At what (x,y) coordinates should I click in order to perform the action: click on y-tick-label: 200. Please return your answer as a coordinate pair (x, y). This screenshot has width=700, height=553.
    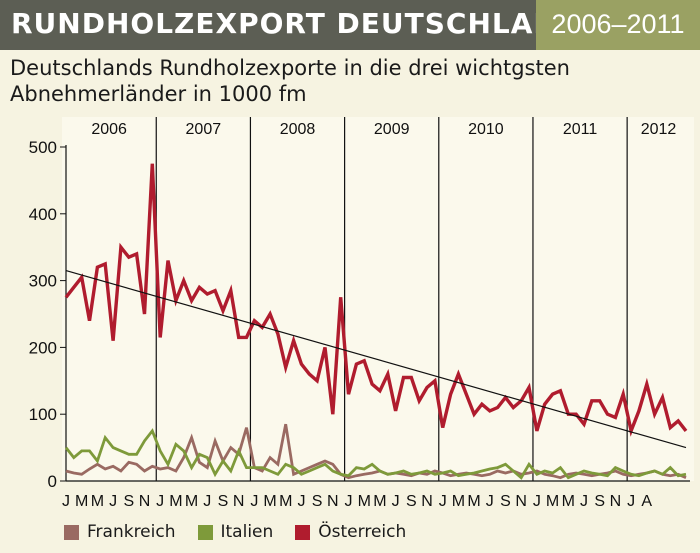
    Looking at the image, I should click on (43, 347).